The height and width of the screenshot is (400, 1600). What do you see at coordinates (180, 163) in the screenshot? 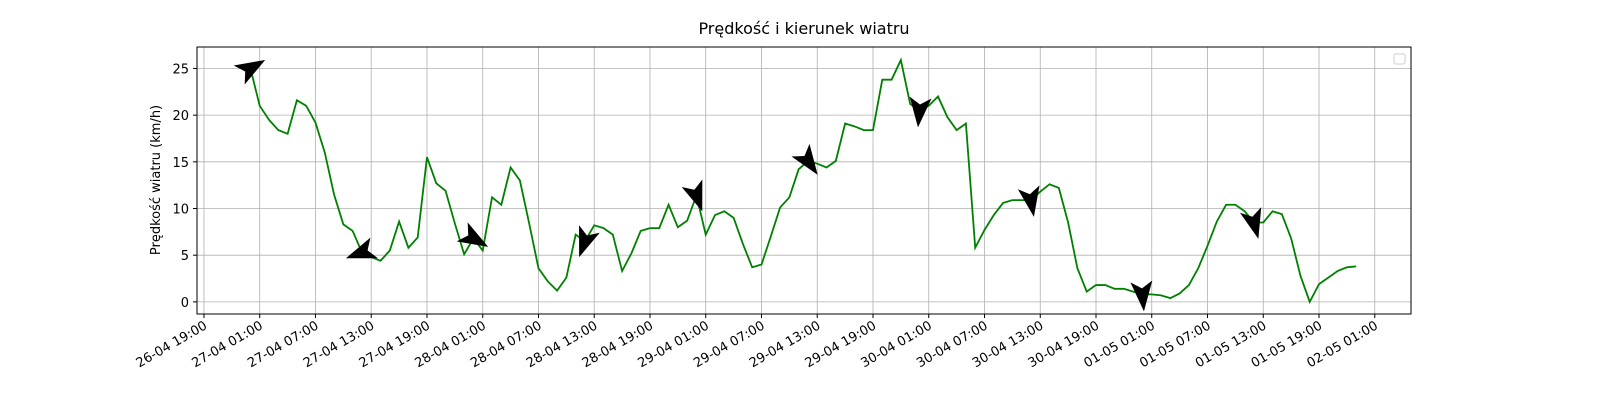
I see `y-tick-label: 15` at bounding box center [180, 163].